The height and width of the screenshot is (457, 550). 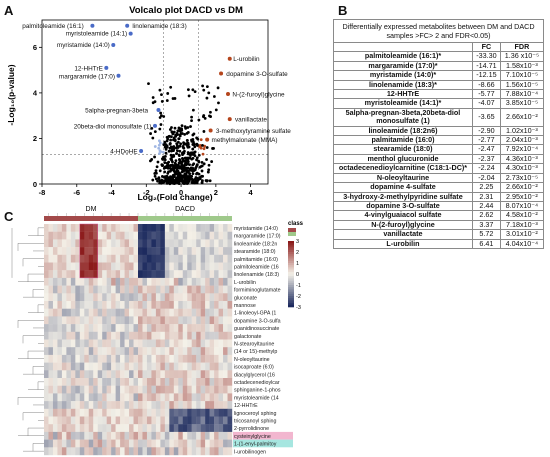 What do you see at coordinates (35, 184) in the screenshot?
I see `y-tick-label: 0` at bounding box center [35, 184].